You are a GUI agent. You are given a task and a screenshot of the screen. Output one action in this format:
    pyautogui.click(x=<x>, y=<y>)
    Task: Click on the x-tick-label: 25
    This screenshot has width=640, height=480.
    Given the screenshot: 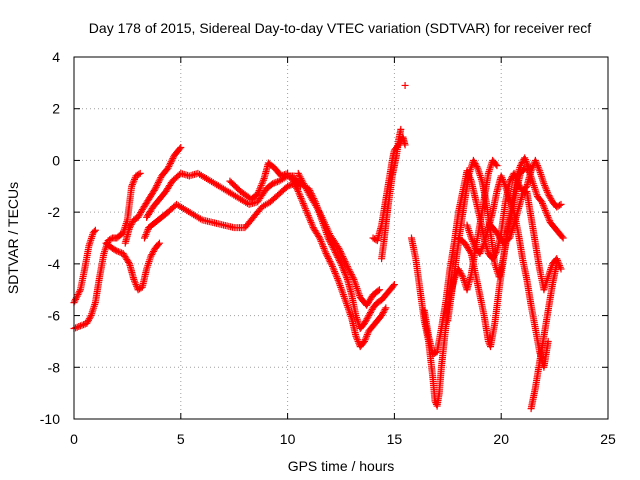 What is the action you would take?
    pyautogui.click(x=608, y=439)
    